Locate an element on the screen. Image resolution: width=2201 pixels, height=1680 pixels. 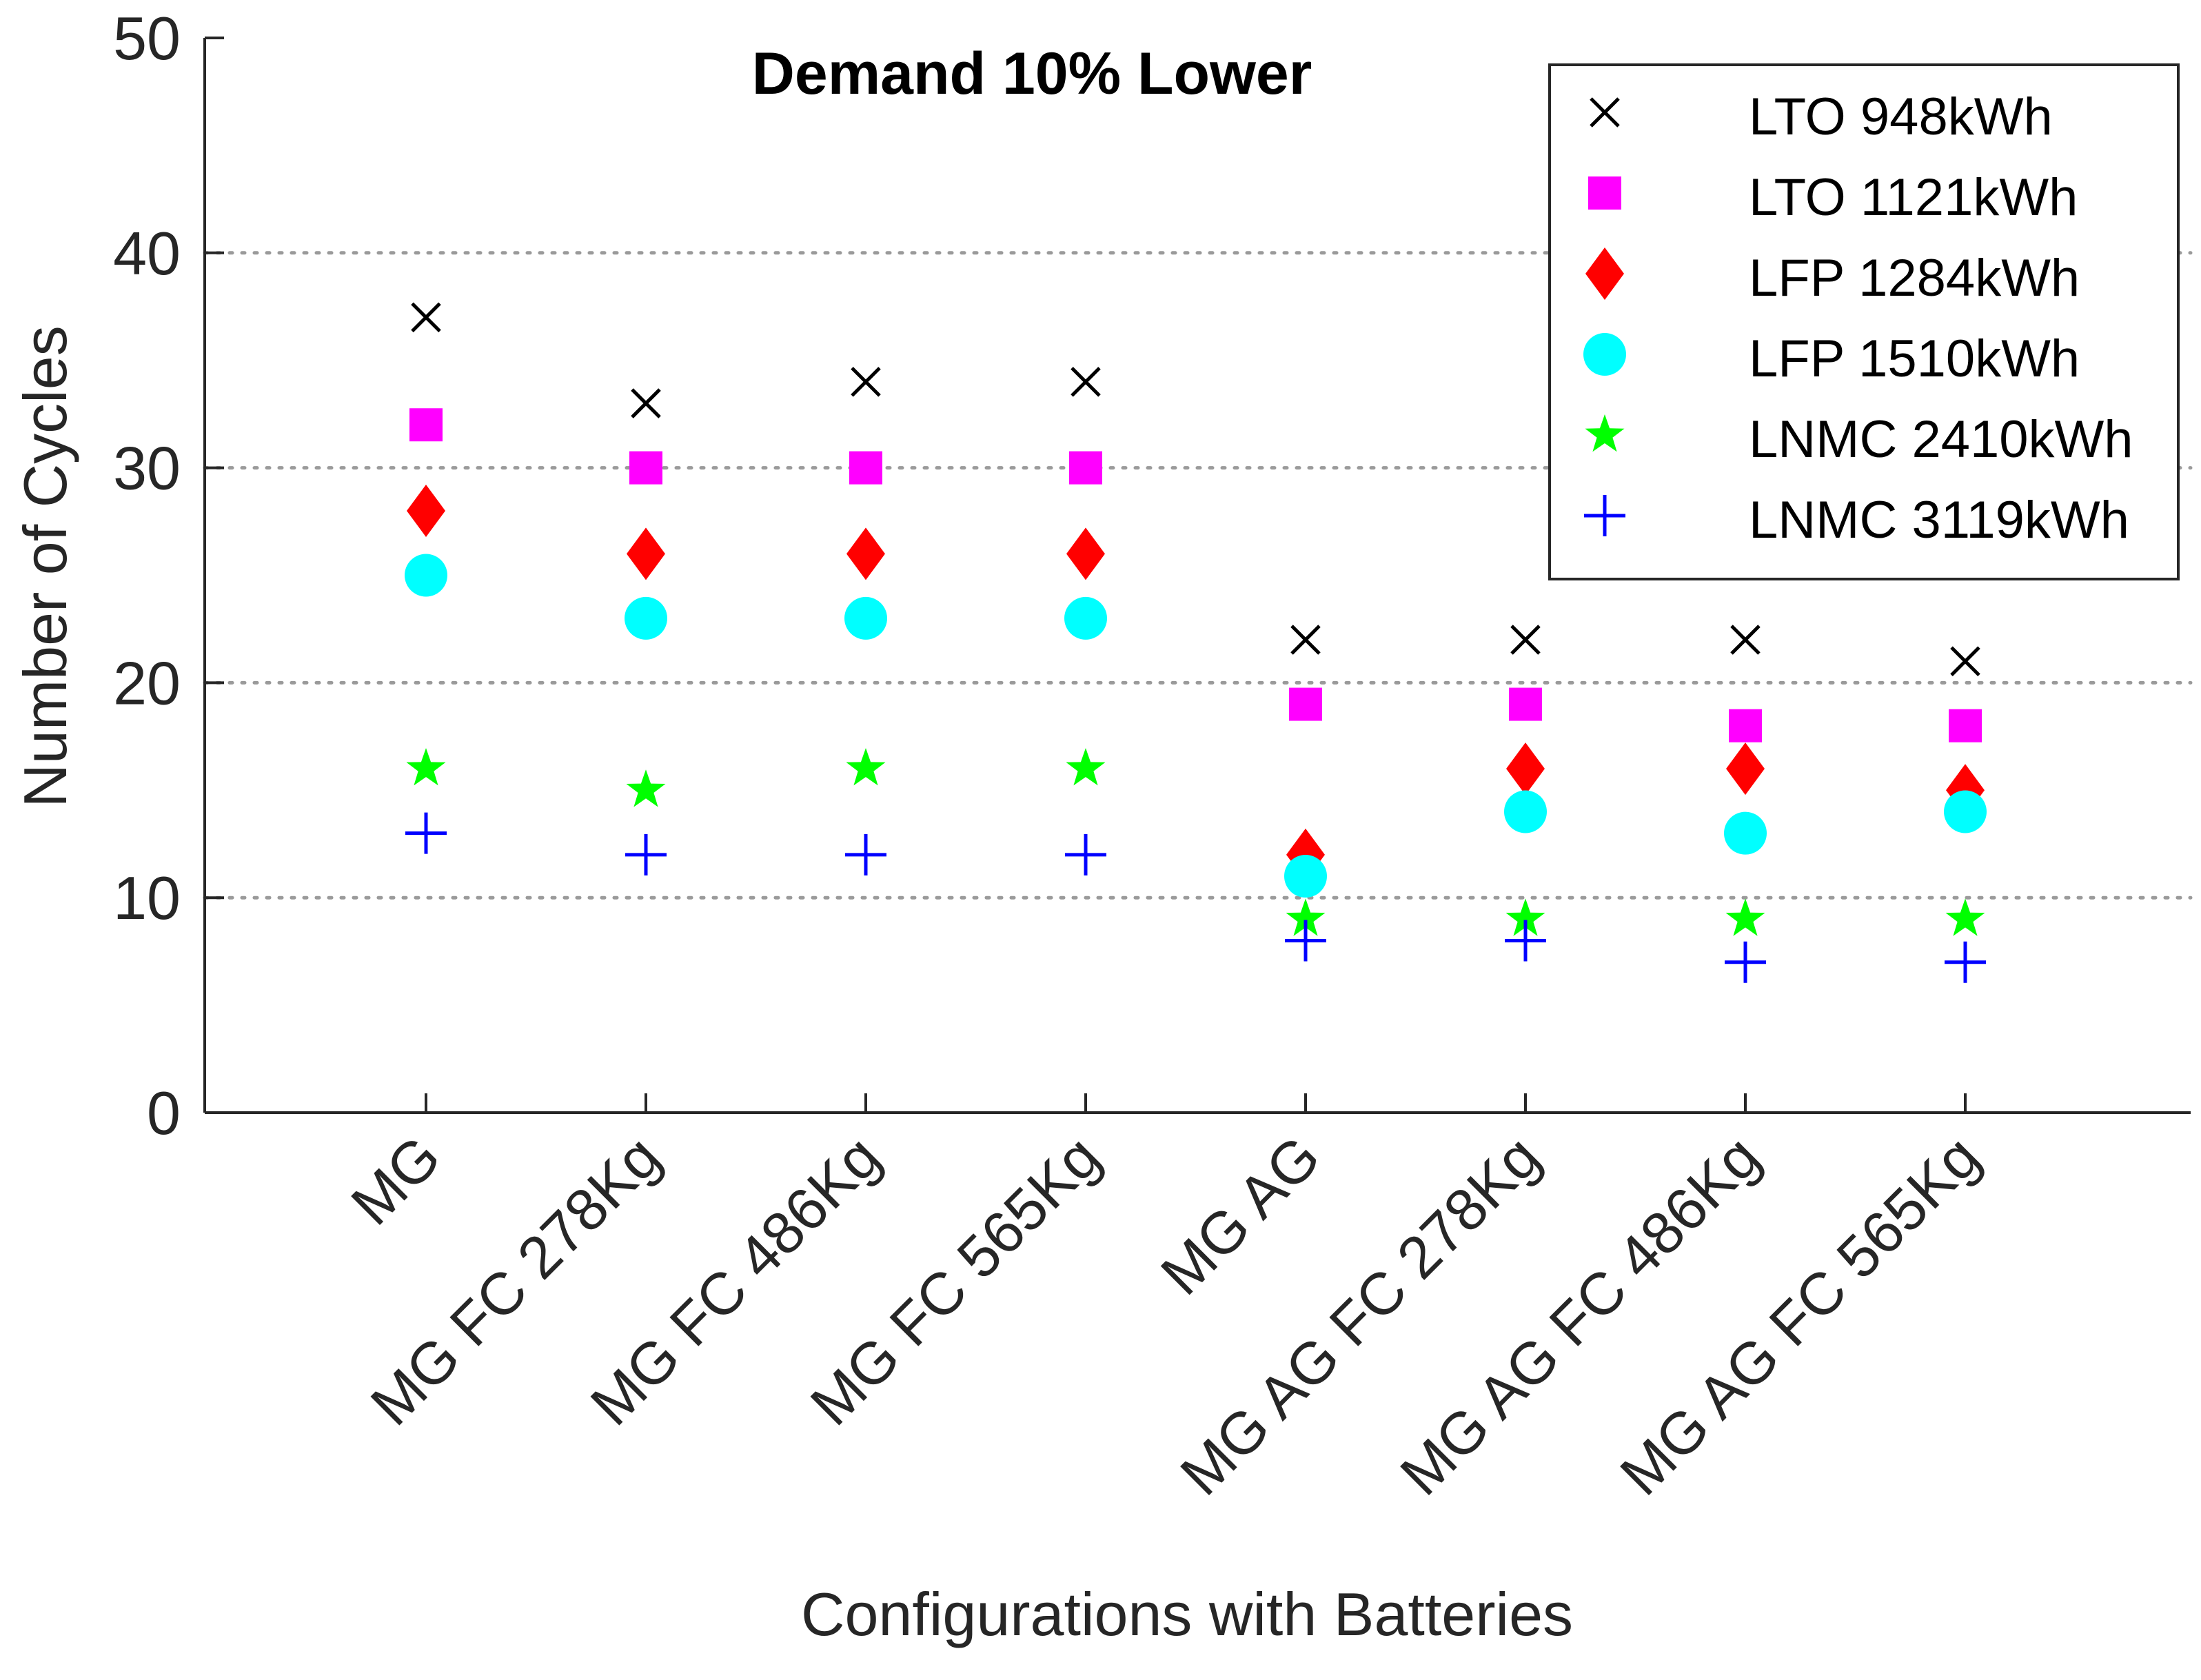
legend-entry: LTO 948kWh is located at coordinates (1901, 117).